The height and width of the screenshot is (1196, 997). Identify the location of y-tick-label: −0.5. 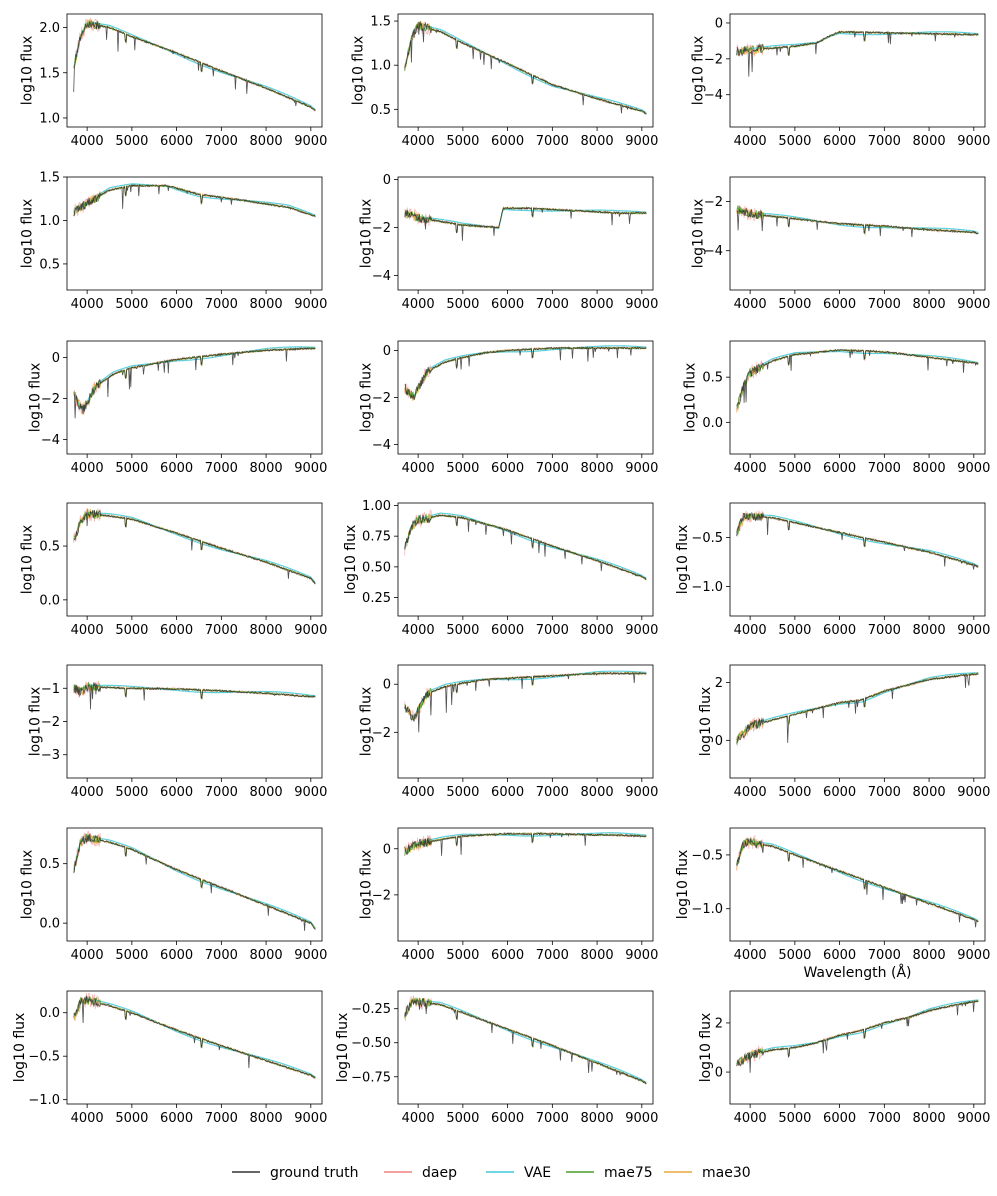
(707, 855).